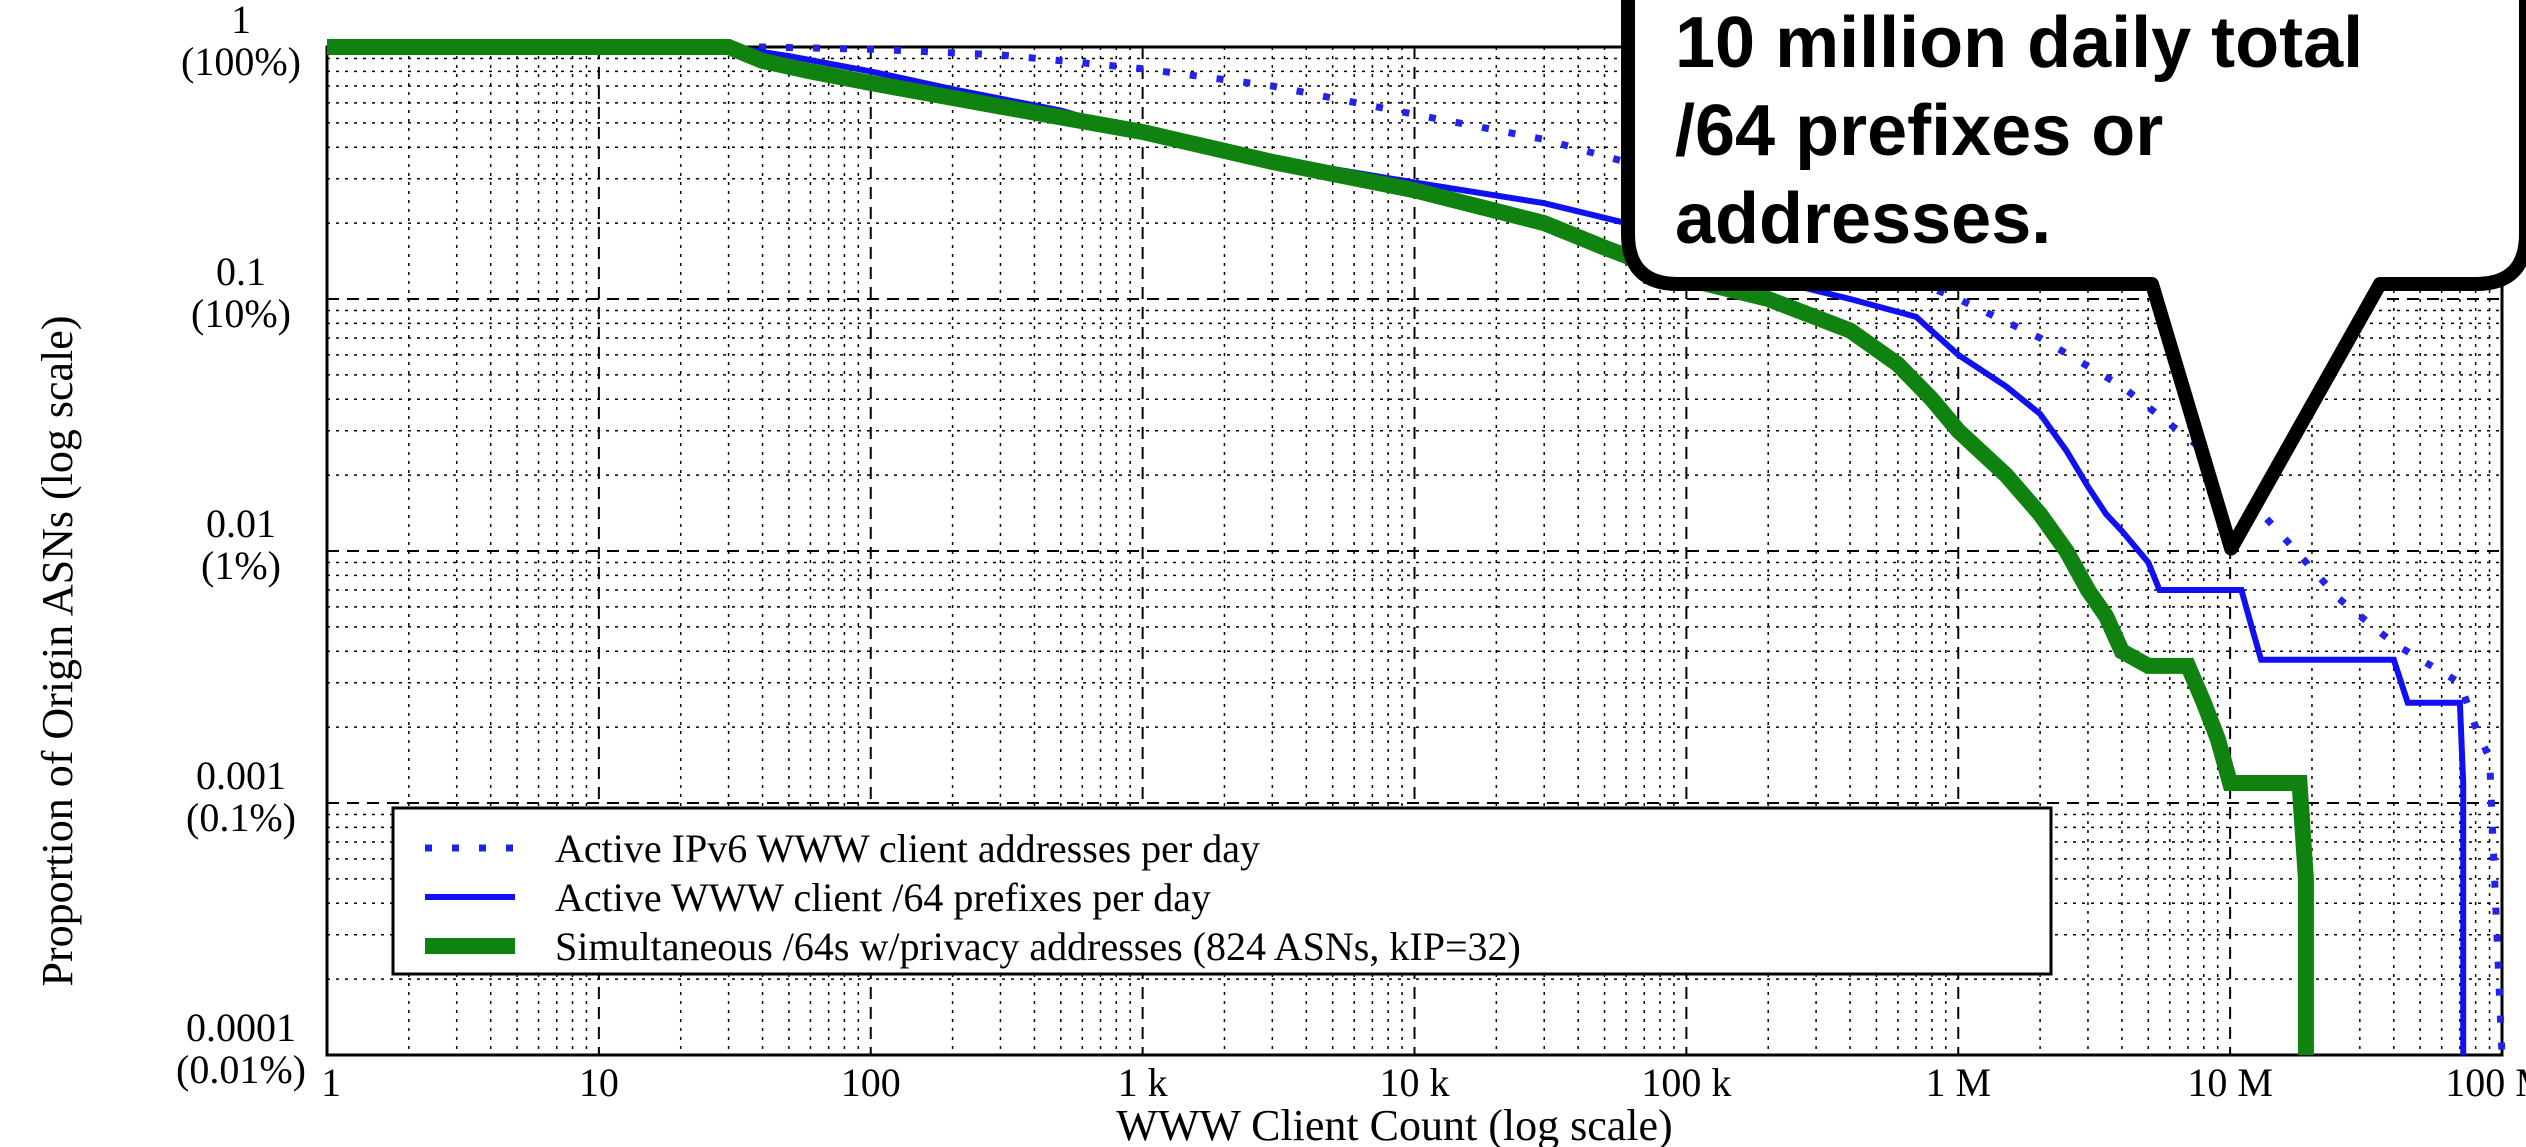 The width and height of the screenshot is (2526, 1147). I want to click on y-tick-sublabel: (100%), so click(241, 61).